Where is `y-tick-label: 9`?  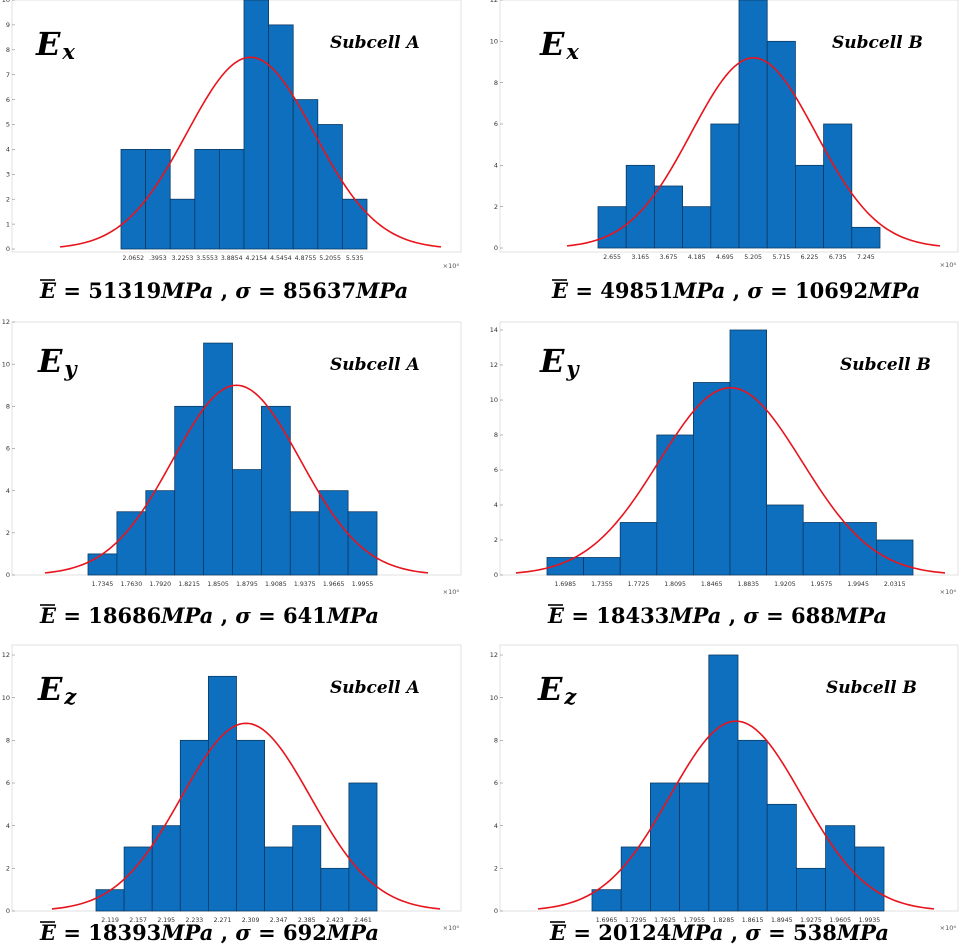
y-tick-label: 9 is located at coordinates (8, 25).